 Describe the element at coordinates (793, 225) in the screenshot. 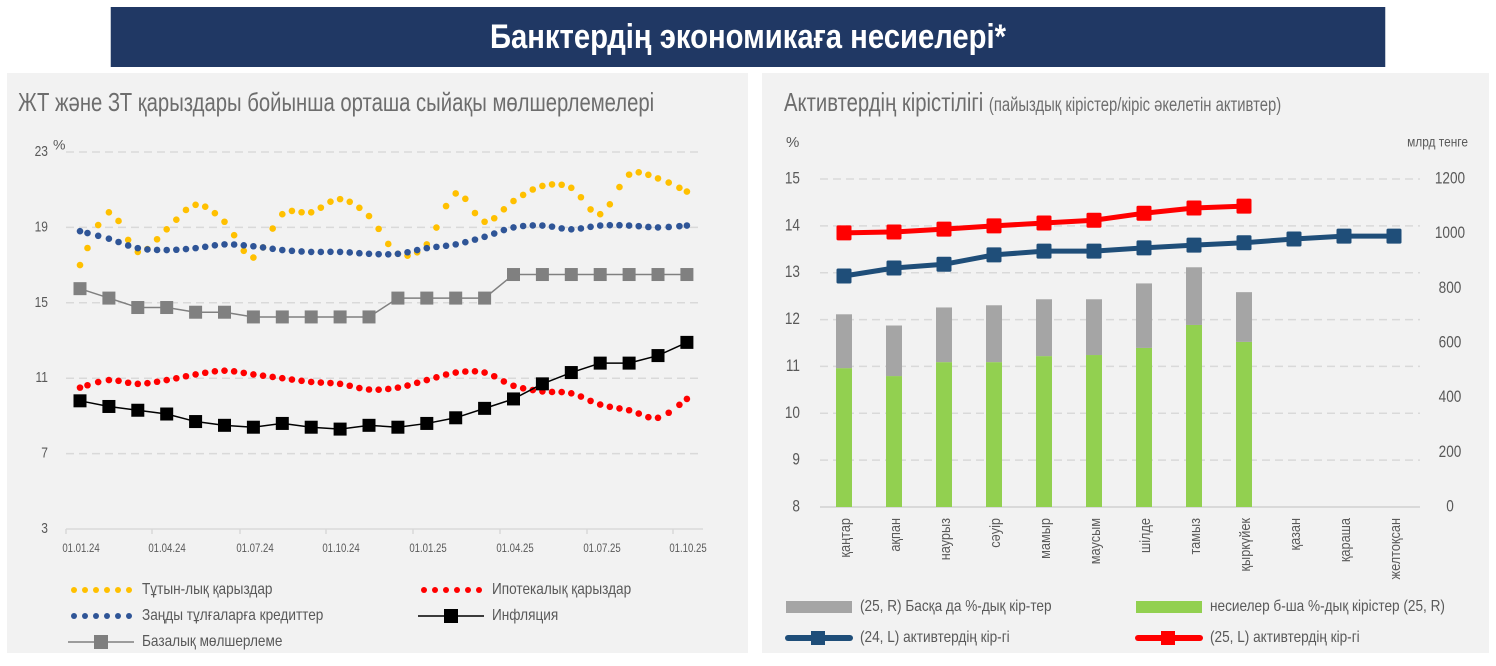

I see `right-y-left-tick-label: 14` at that location.